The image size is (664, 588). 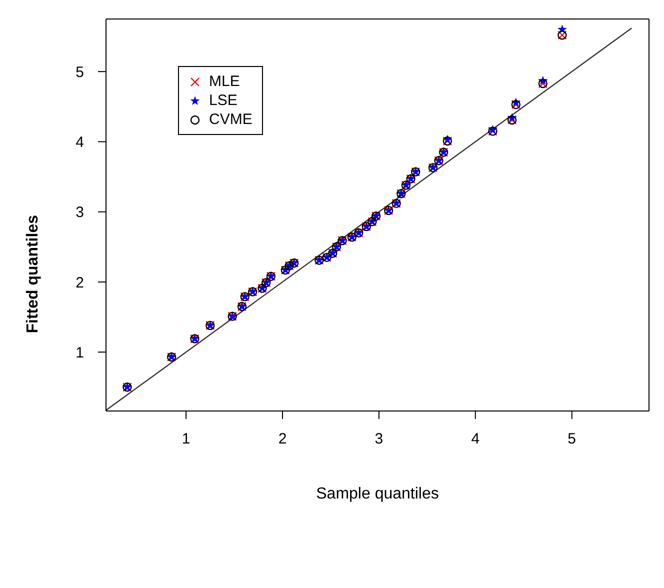 What do you see at coordinates (475, 439) in the screenshot?
I see `x-tick-label: 4` at bounding box center [475, 439].